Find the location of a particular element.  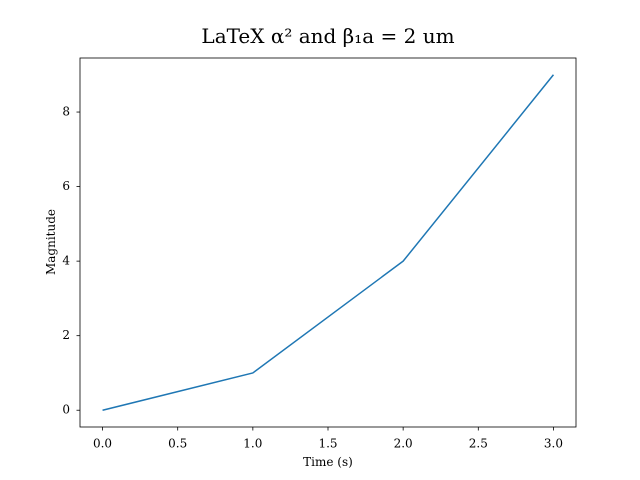

y-tick-label: 4 is located at coordinates (66, 261).